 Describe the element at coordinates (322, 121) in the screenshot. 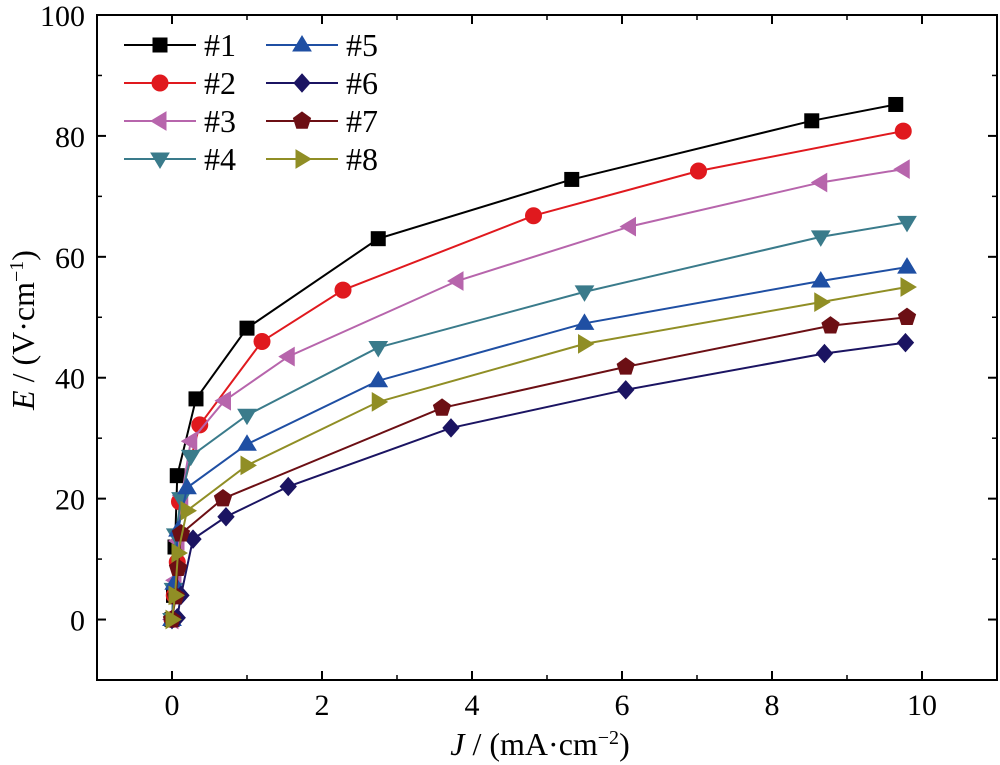

I see `legend-item: #7` at that location.